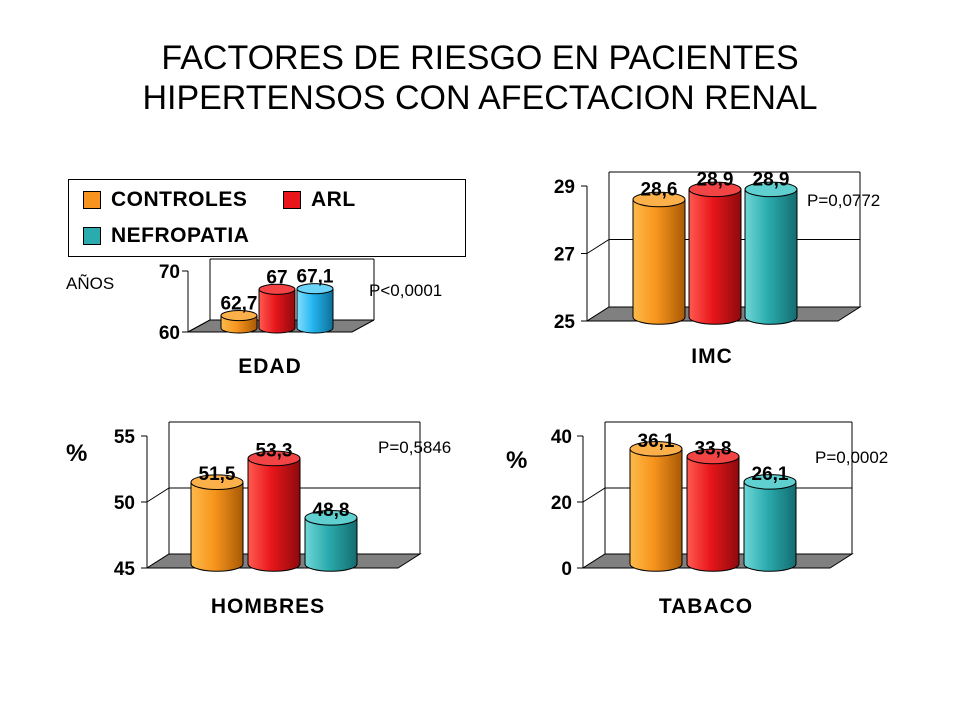 The image size is (960, 720). Describe the element at coordinates (770, 474) in the screenshot. I see `data-label: 26,1` at that location.